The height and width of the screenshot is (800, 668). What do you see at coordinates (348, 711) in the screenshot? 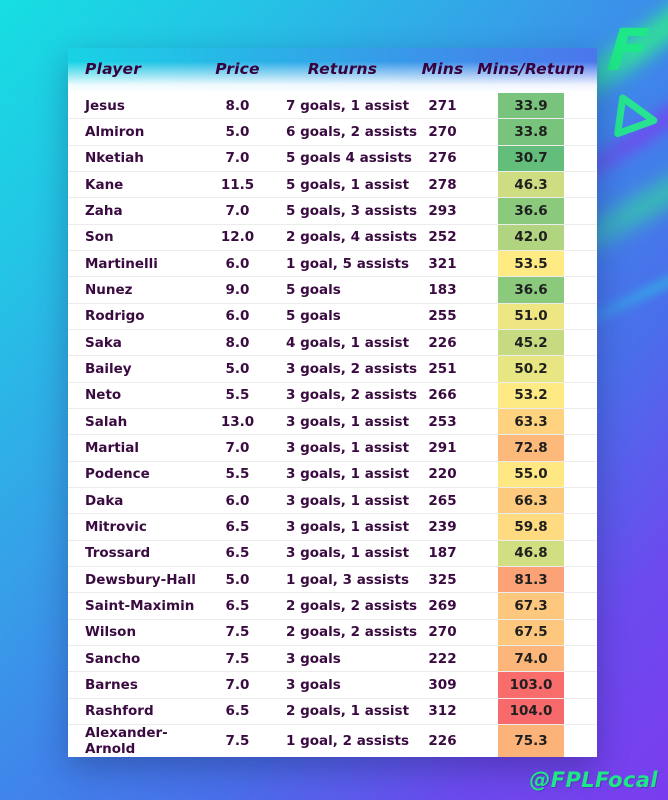
I see `returns-cell: 2 goals, 1 assist` at bounding box center [348, 711].